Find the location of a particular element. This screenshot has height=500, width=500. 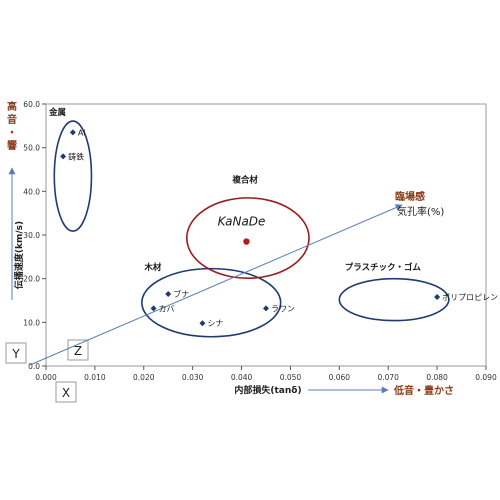

axis-y-box-label: Y is located at coordinates (15, 354).